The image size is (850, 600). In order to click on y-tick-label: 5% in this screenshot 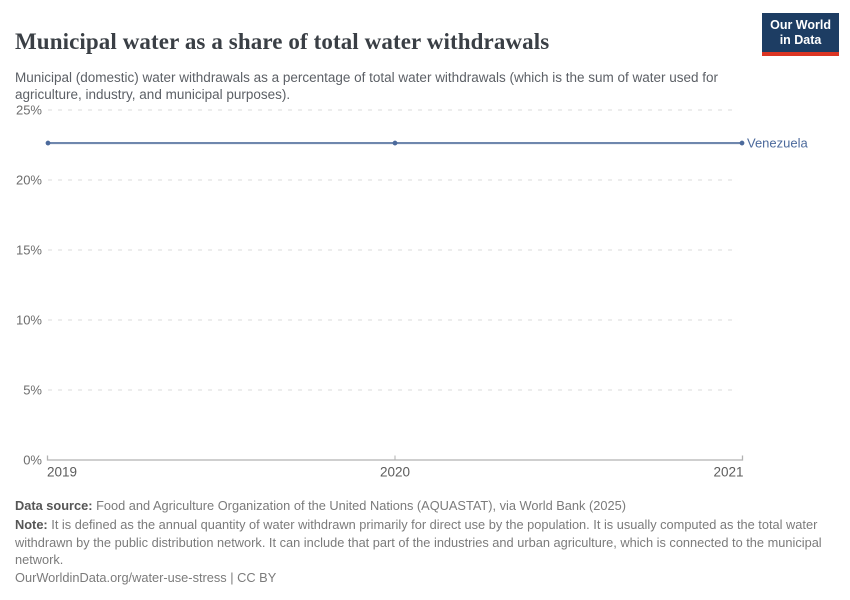, I will do `click(32, 390)`.